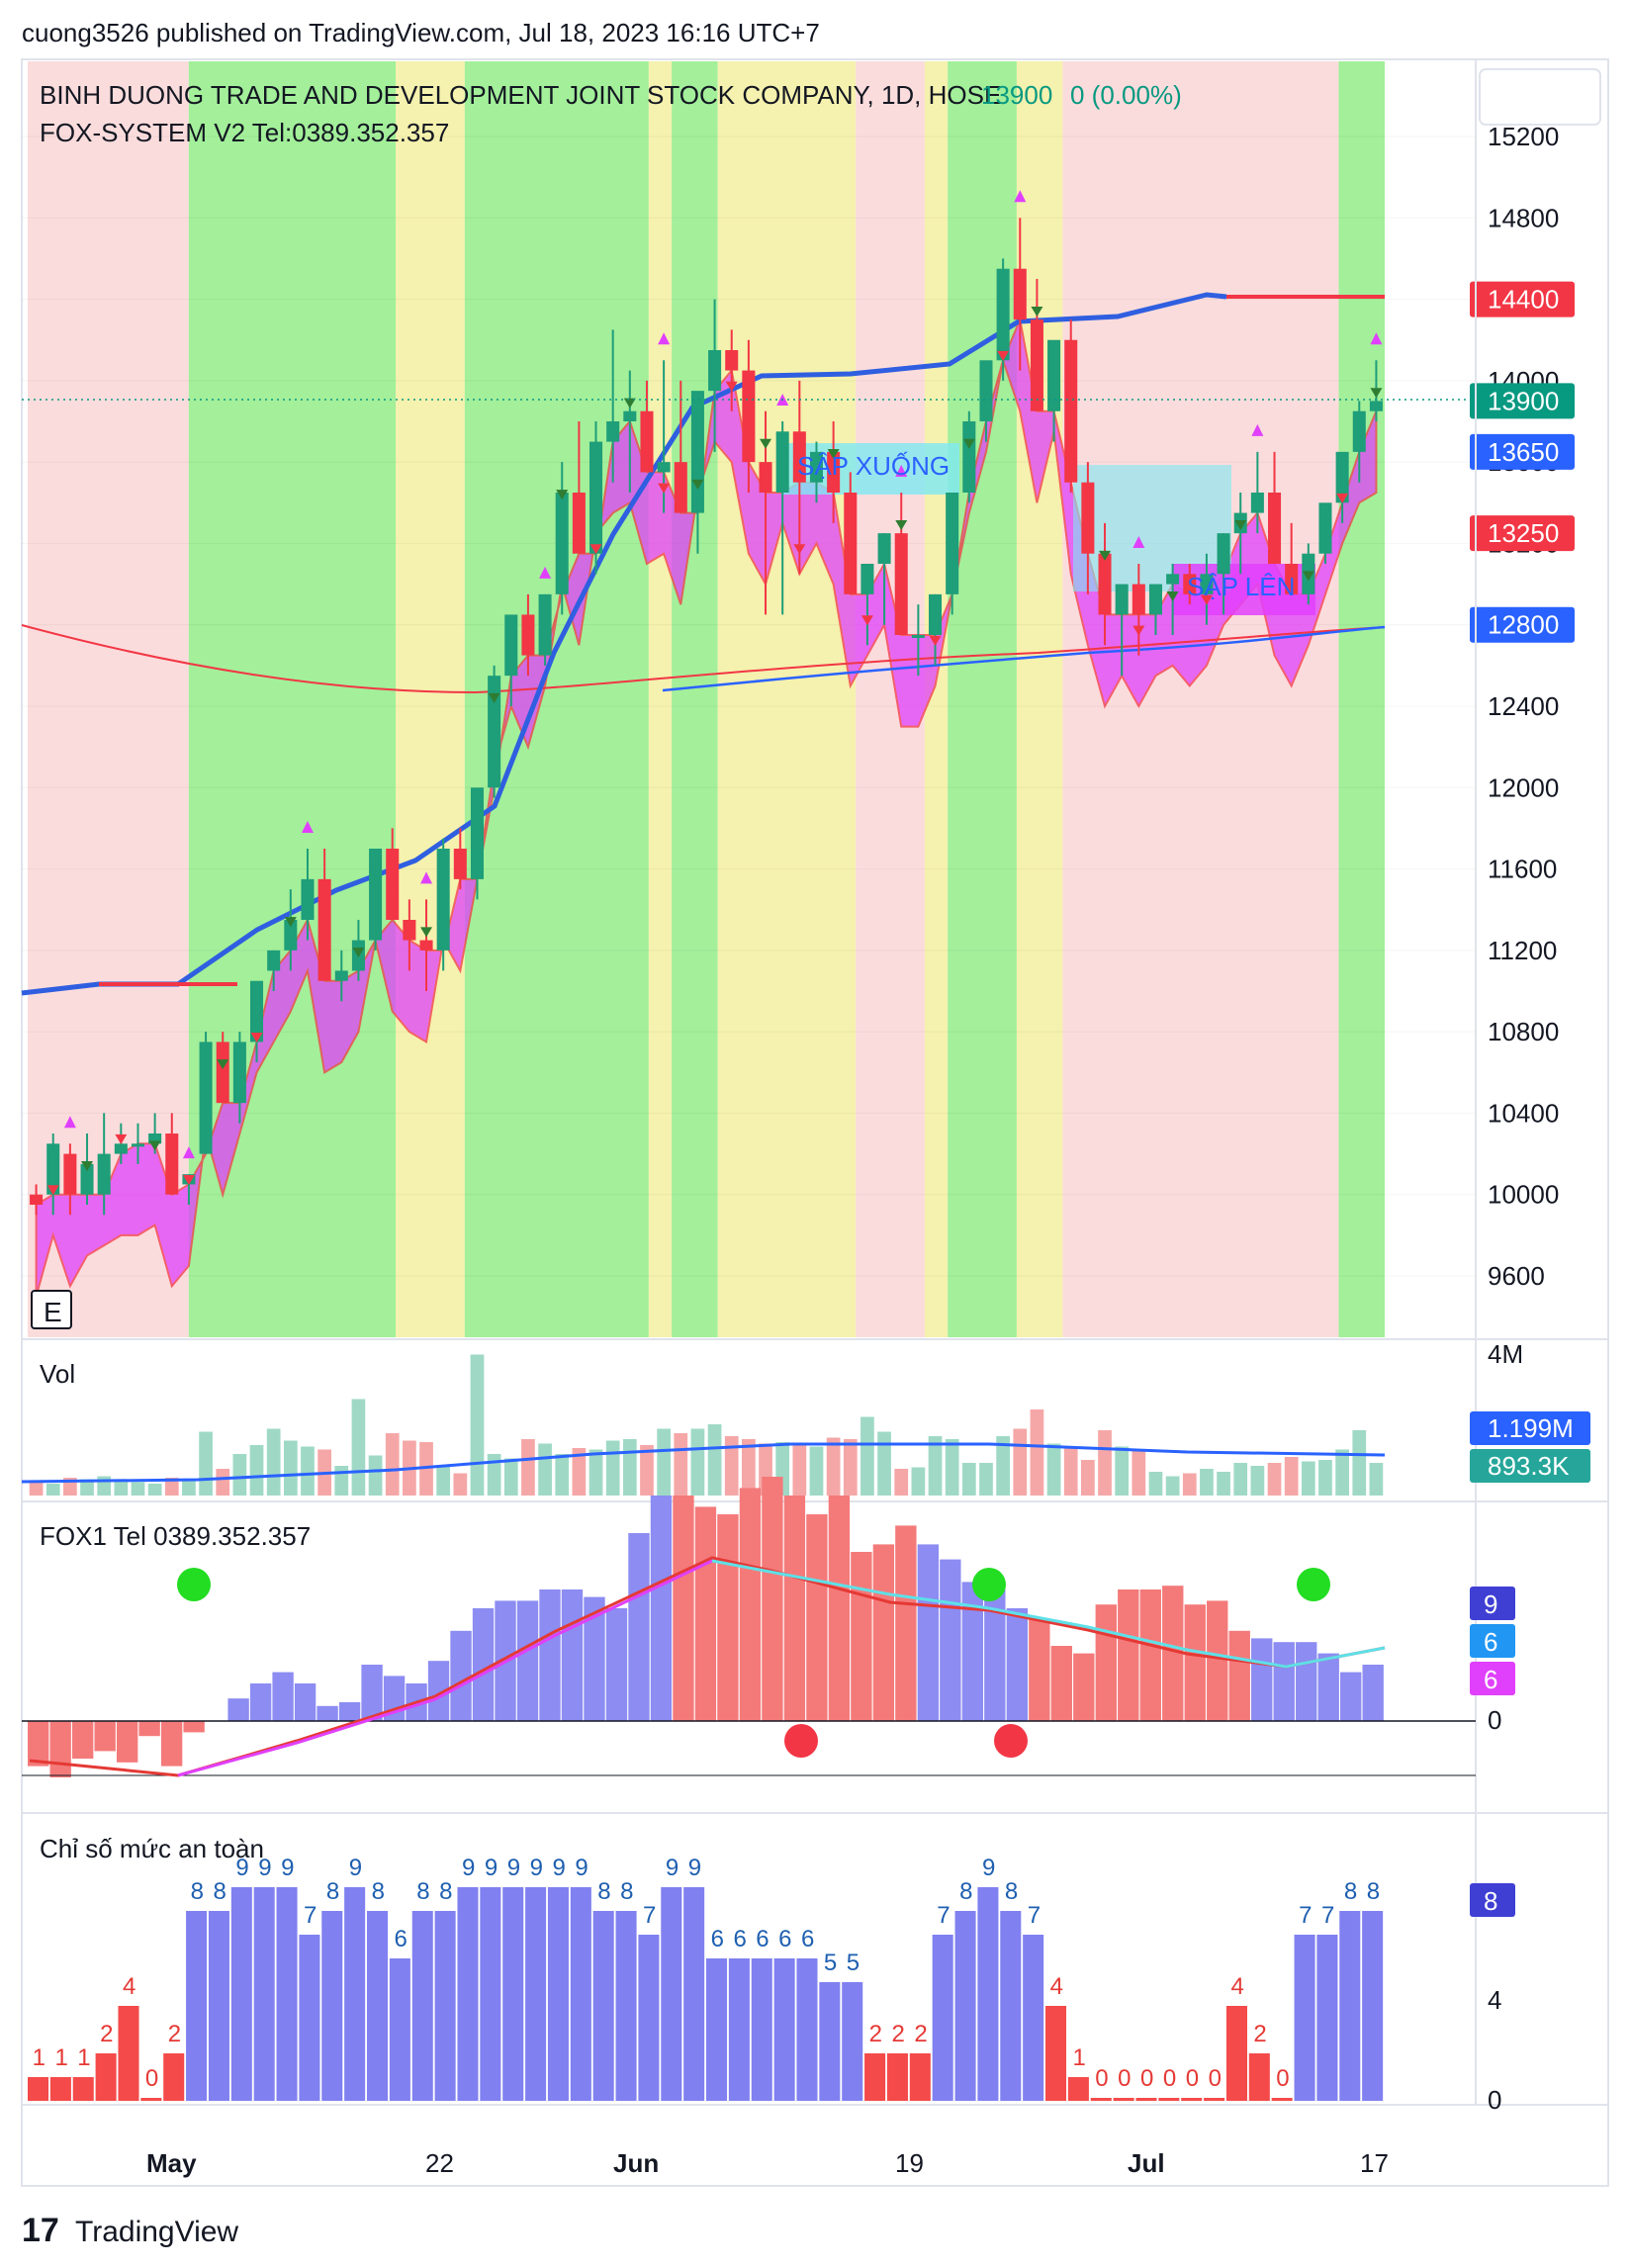 This screenshot has width=1630, height=2268. Describe the element at coordinates (171, 2163) in the screenshot. I see `time-tick: May` at that location.